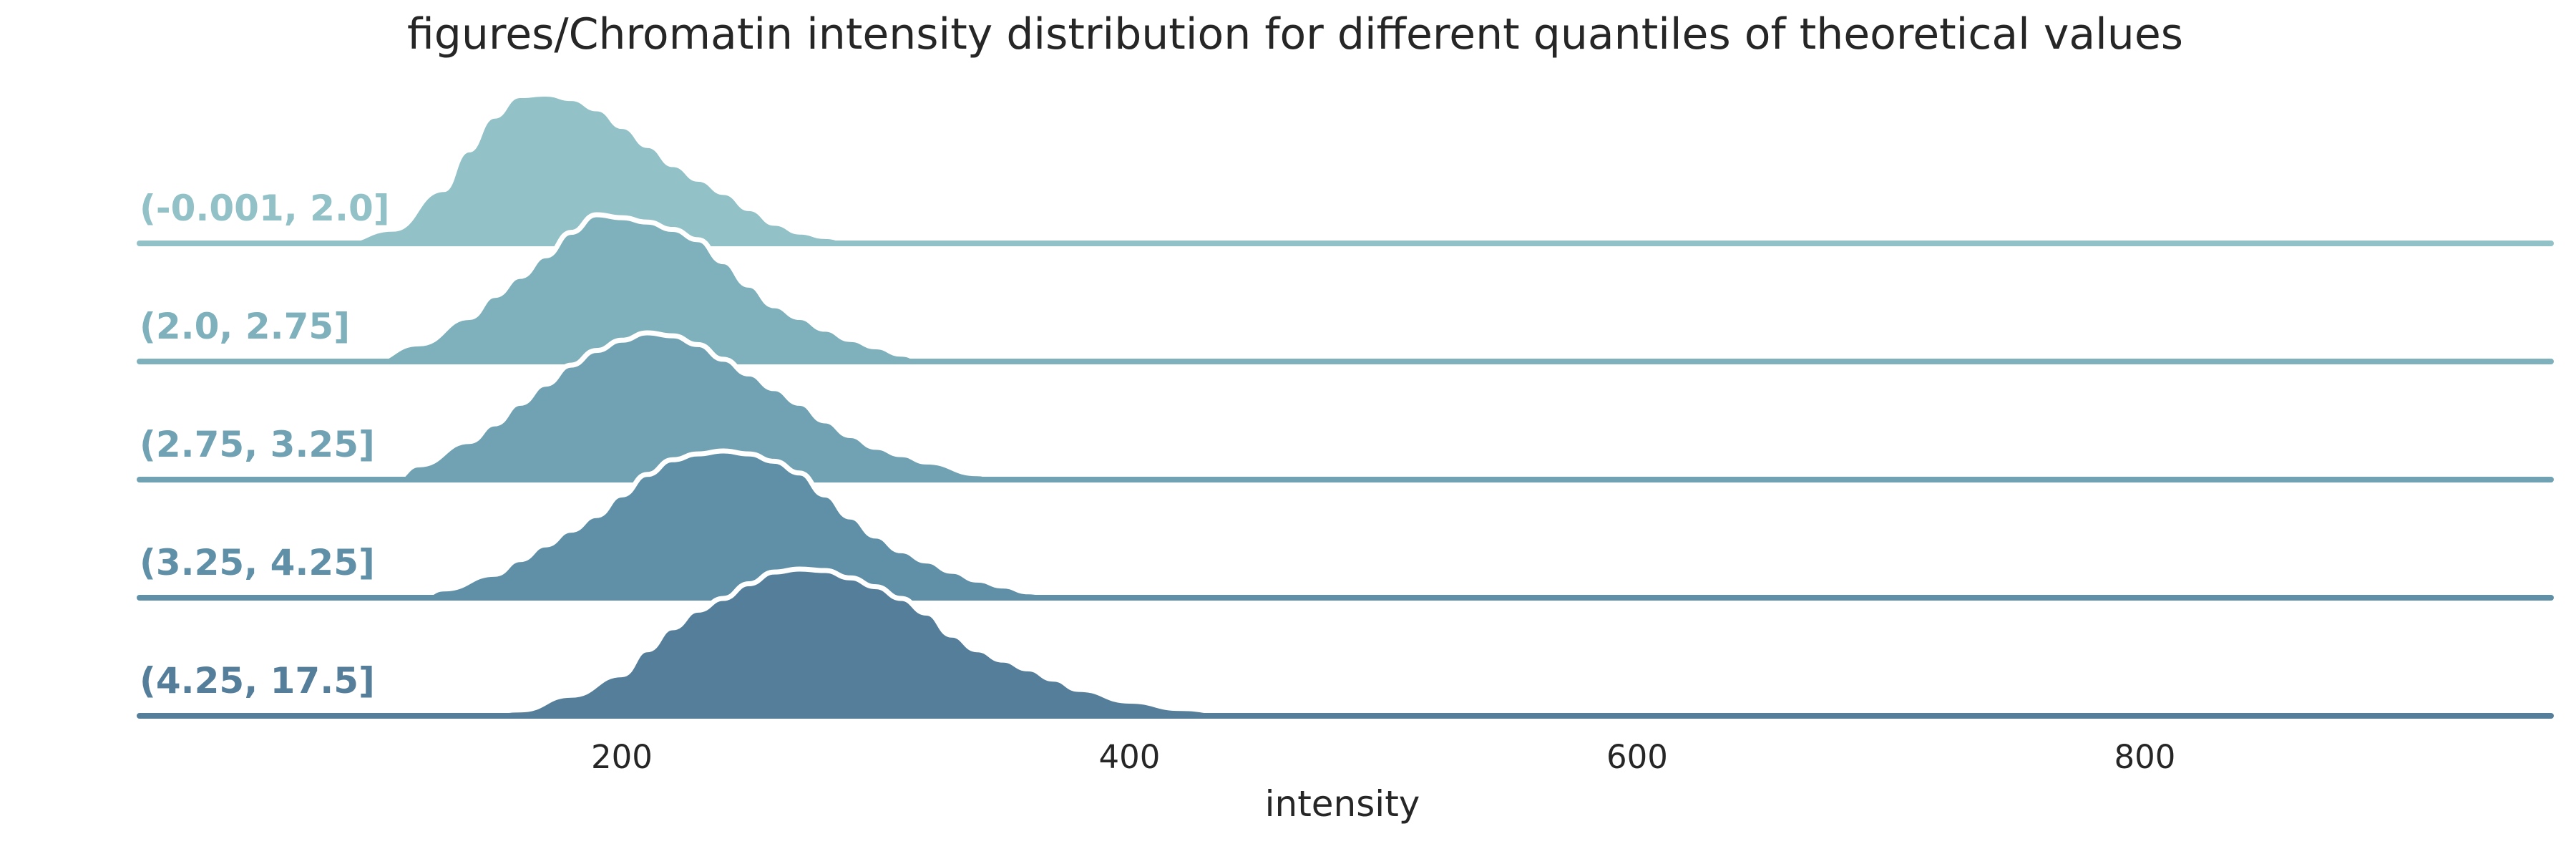 The width and height of the screenshot is (2576, 859). What do you see at coordinates (257, 562) in the screenshot?
I see `ridge-label-3: (3.25, 4.25]` at bounding box center [257, 562].